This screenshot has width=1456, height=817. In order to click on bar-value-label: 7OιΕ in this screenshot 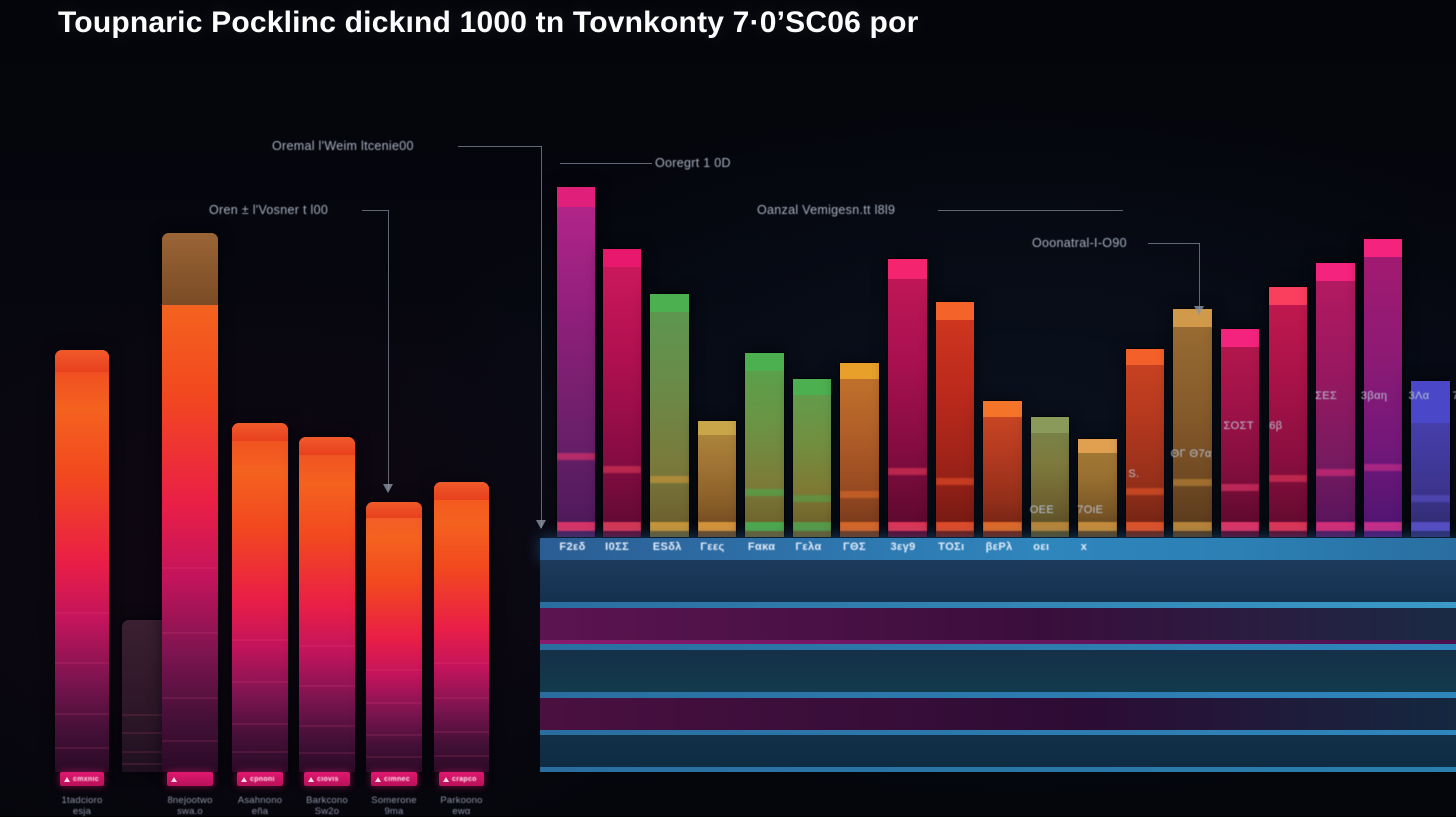, I will do `click(1090, 510)`.